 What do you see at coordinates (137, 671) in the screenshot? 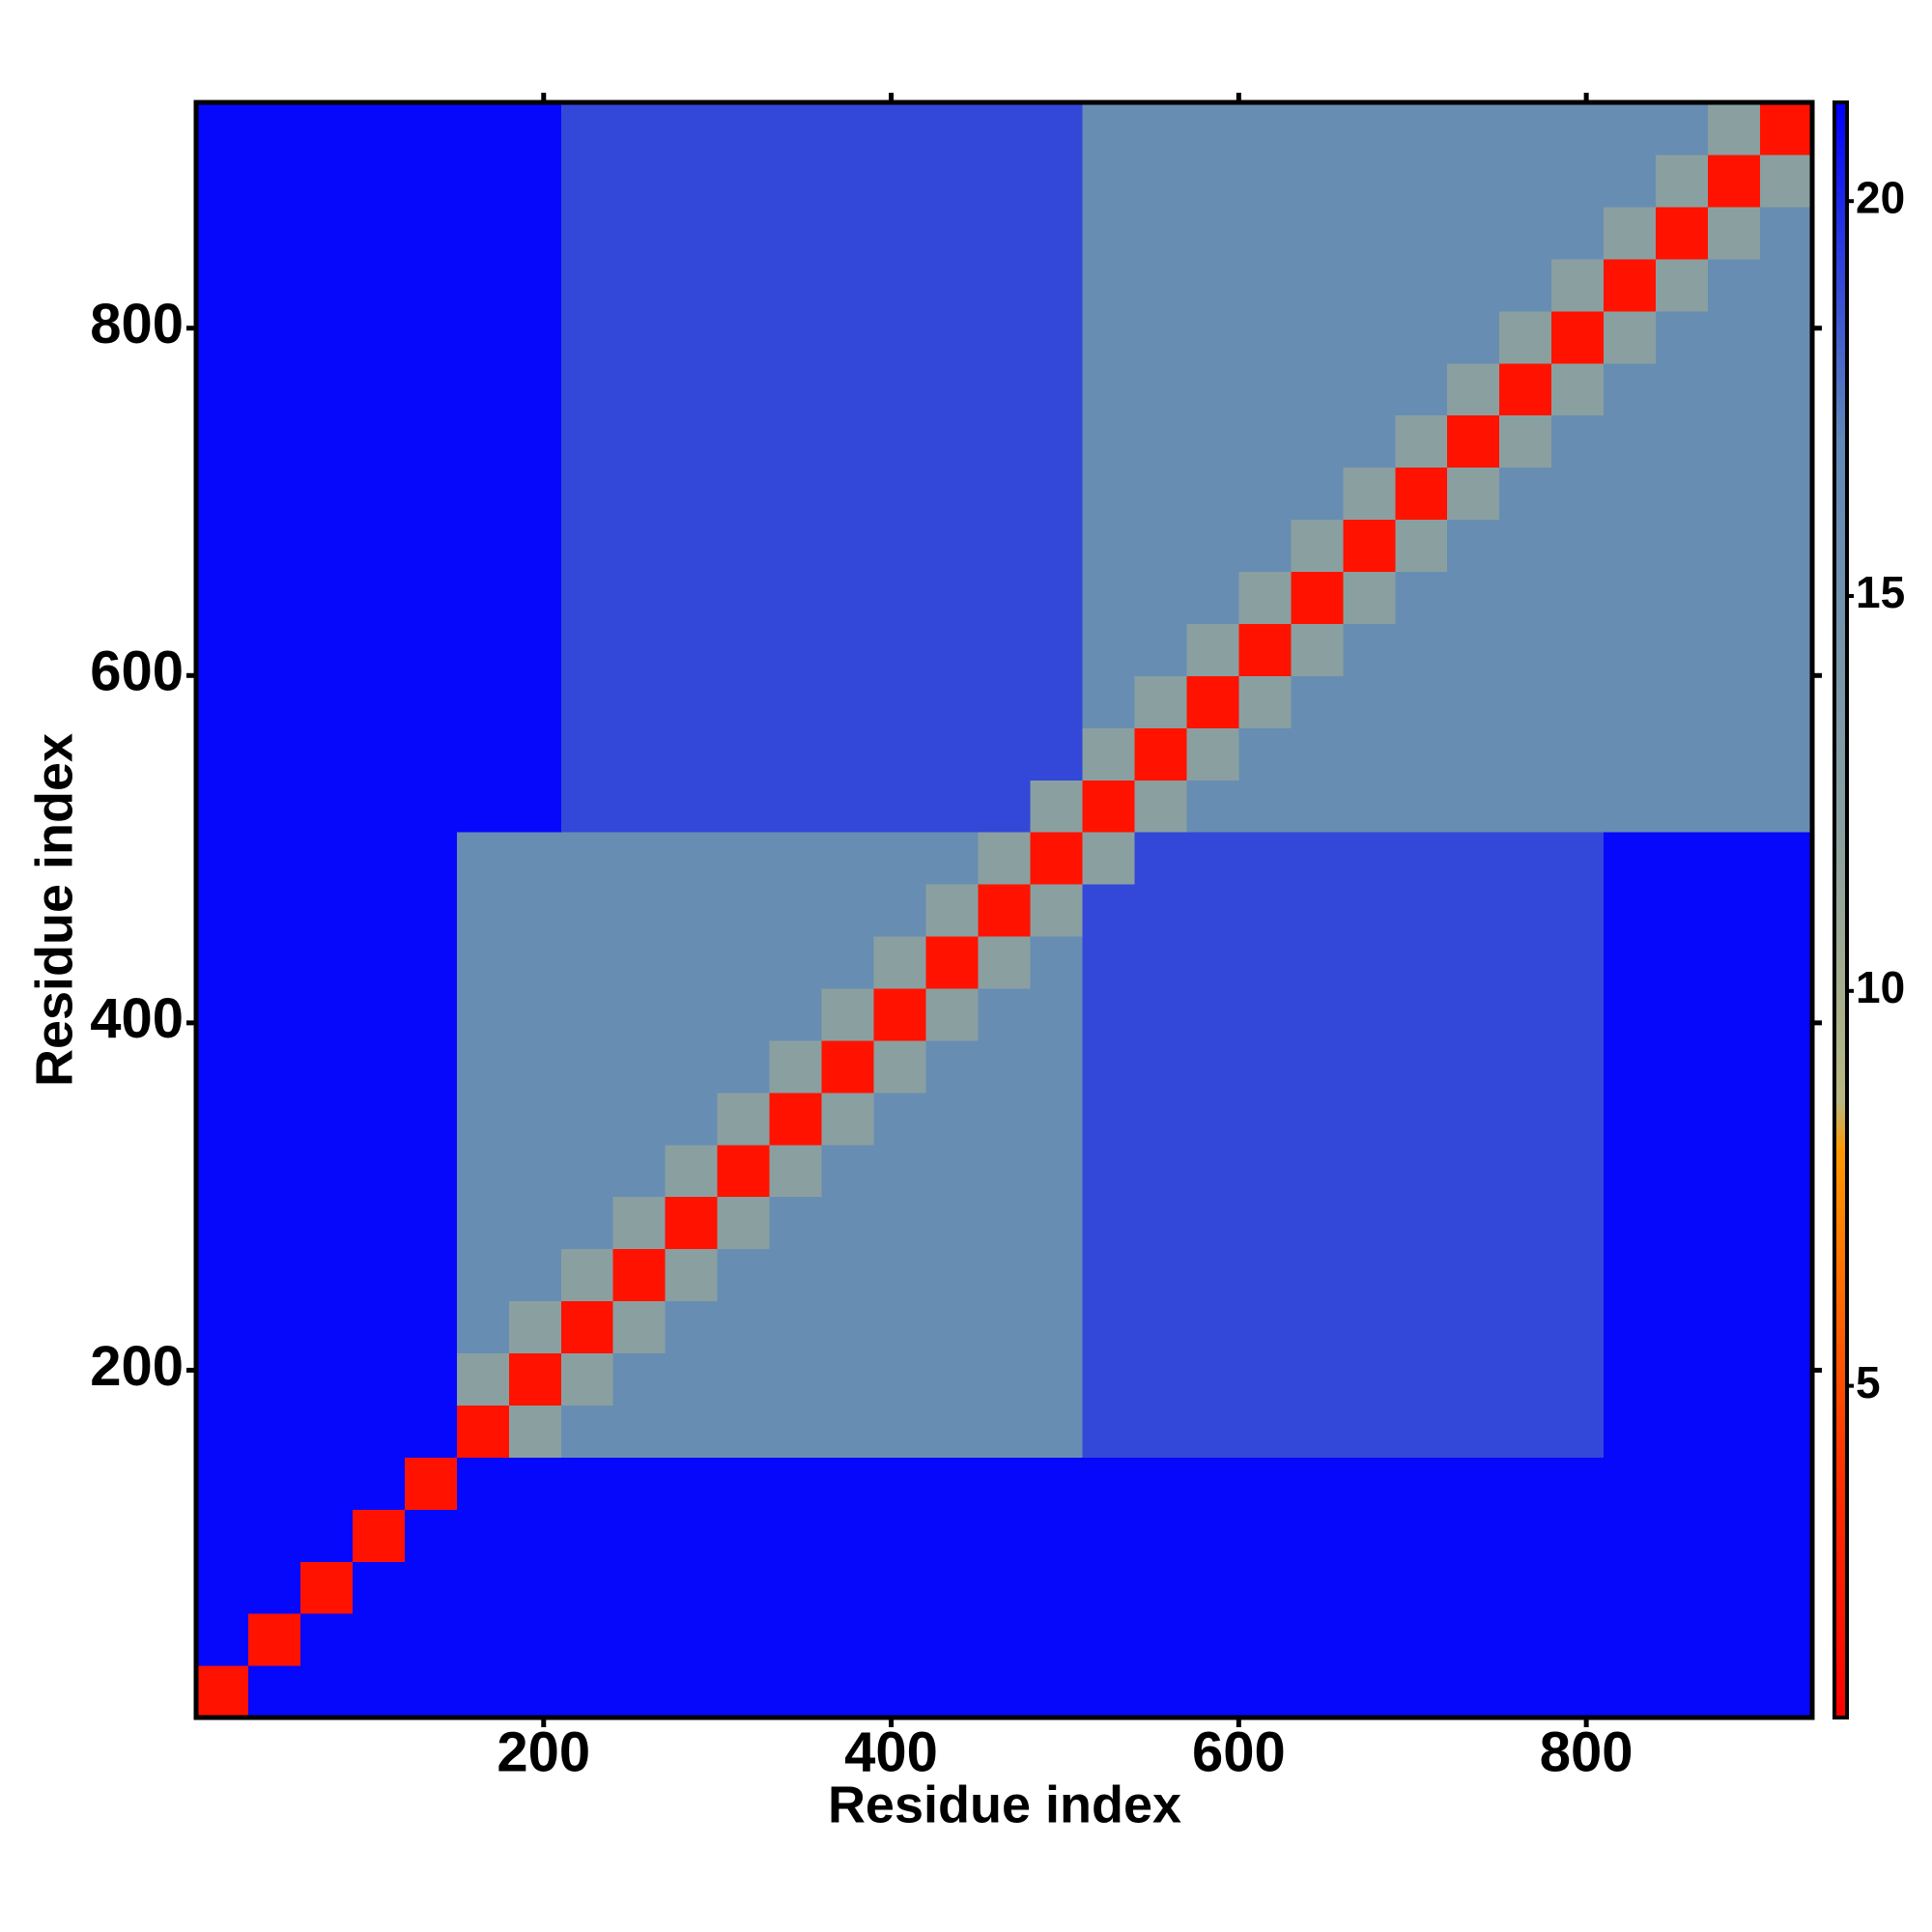
I see `y-tick-label: 600` at bounding box center [137, 671].